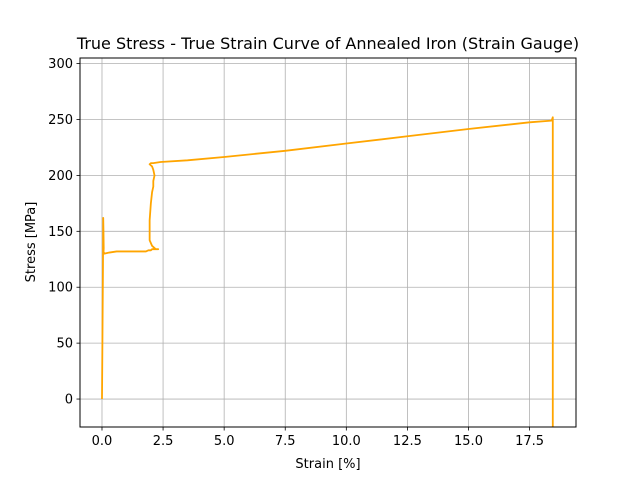  I want to click on y-tick-label: 200, so click(60, 176).